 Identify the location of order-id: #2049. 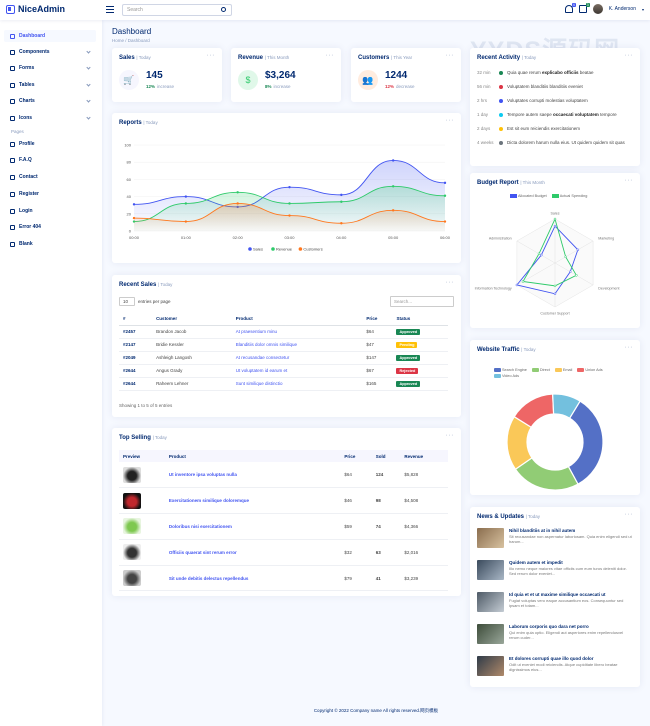
(136, 358).